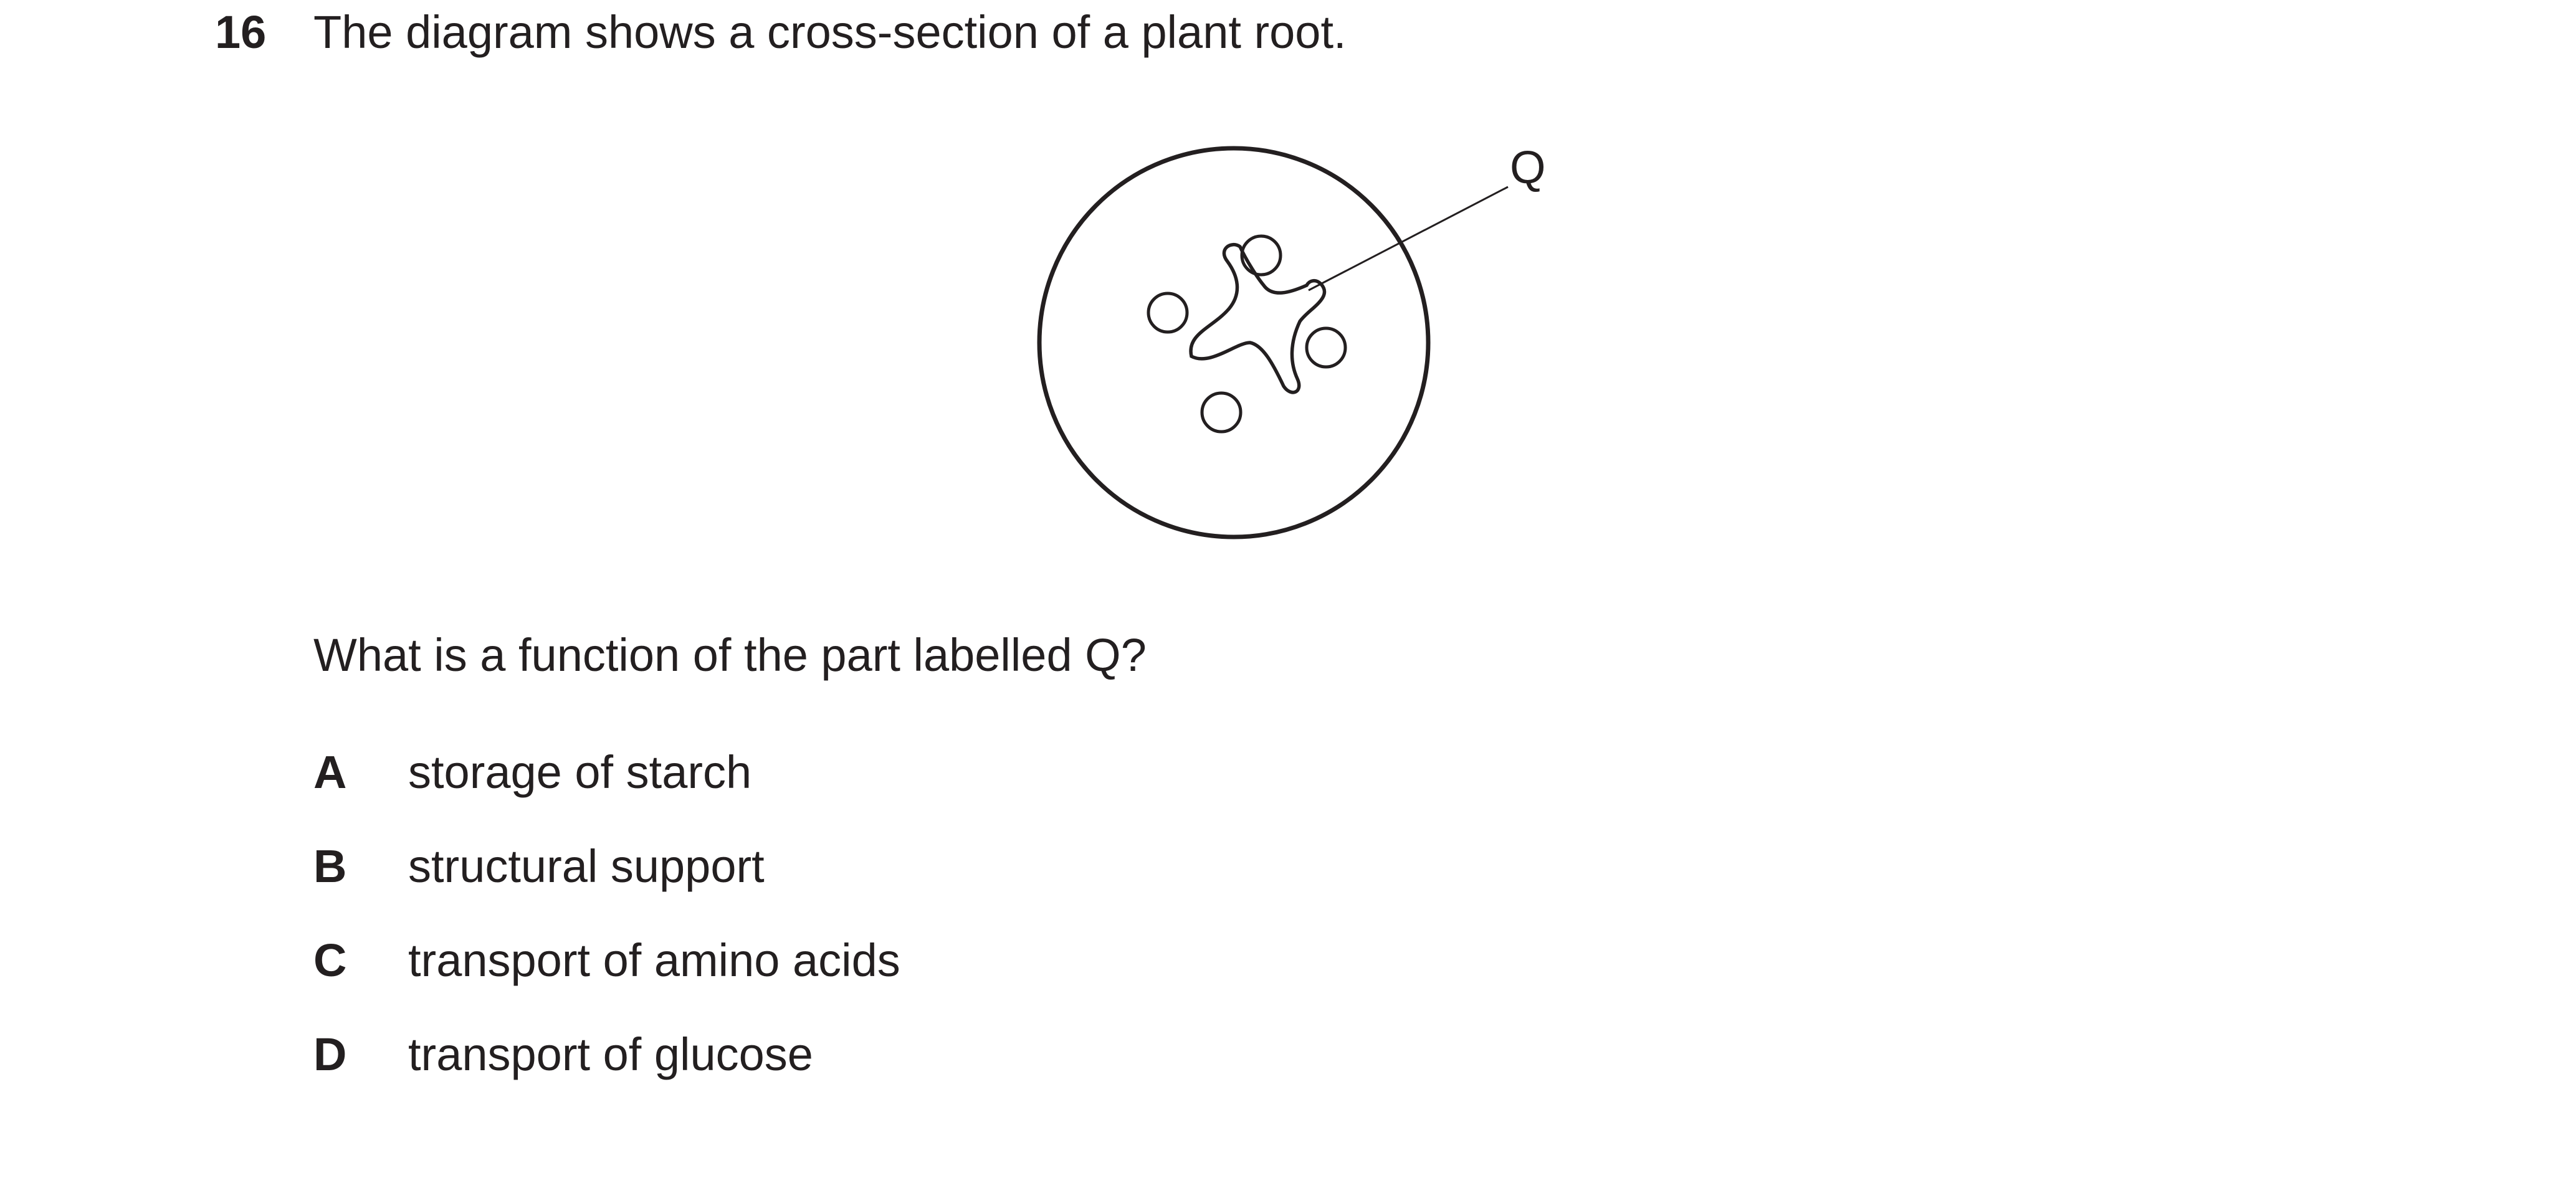  I want to click on option-text: structural support, so click(586, 866).